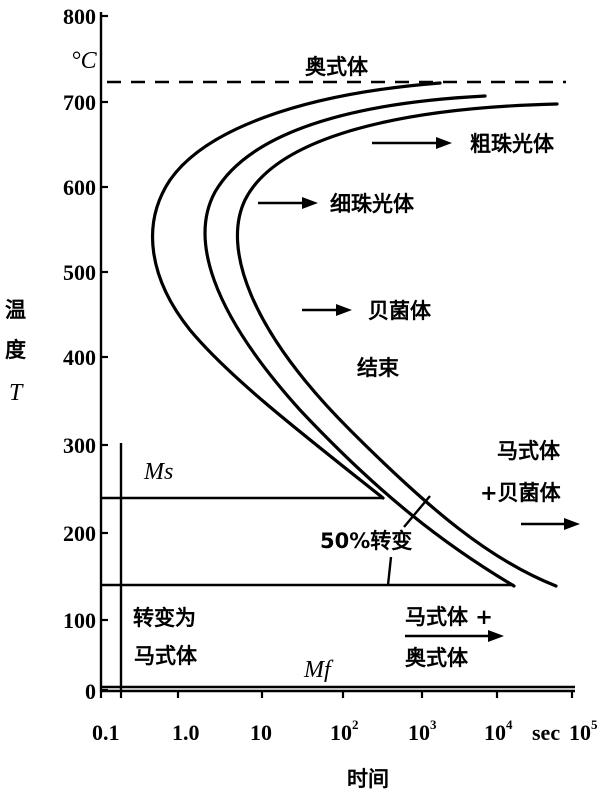  I want to click on ms-label: Ms, so click(158, 472).